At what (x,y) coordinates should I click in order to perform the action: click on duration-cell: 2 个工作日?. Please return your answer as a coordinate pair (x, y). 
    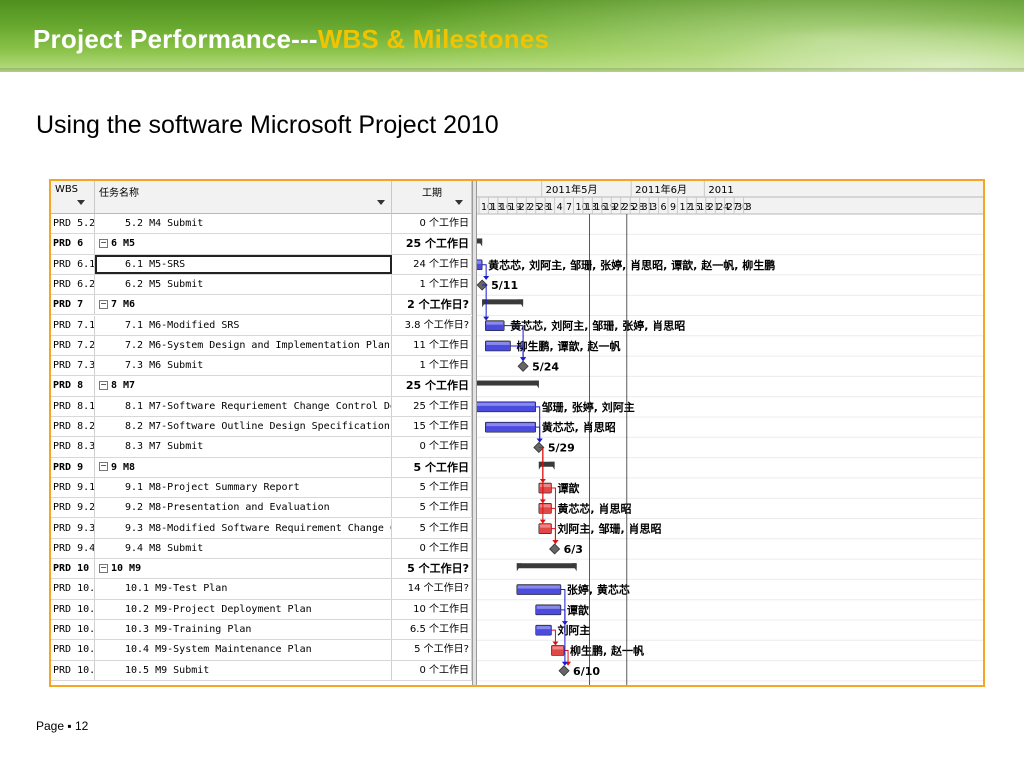
    Looking at the image, I should click on (432, 305).